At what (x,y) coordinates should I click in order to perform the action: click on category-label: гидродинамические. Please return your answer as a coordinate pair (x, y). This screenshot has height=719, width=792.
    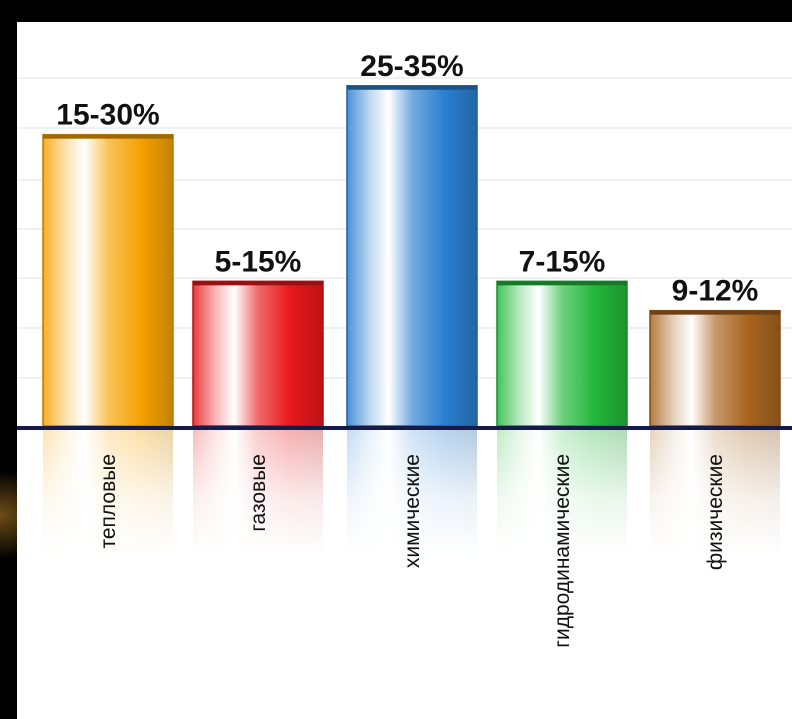
    Looking at the image, I should click on (562, 551).